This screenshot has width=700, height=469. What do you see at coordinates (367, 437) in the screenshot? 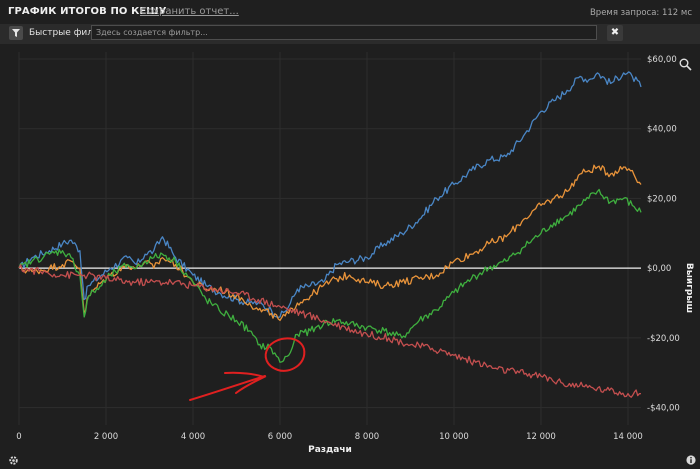
I see `x-tick-label: 8 000` at bounding box center [367, 437].